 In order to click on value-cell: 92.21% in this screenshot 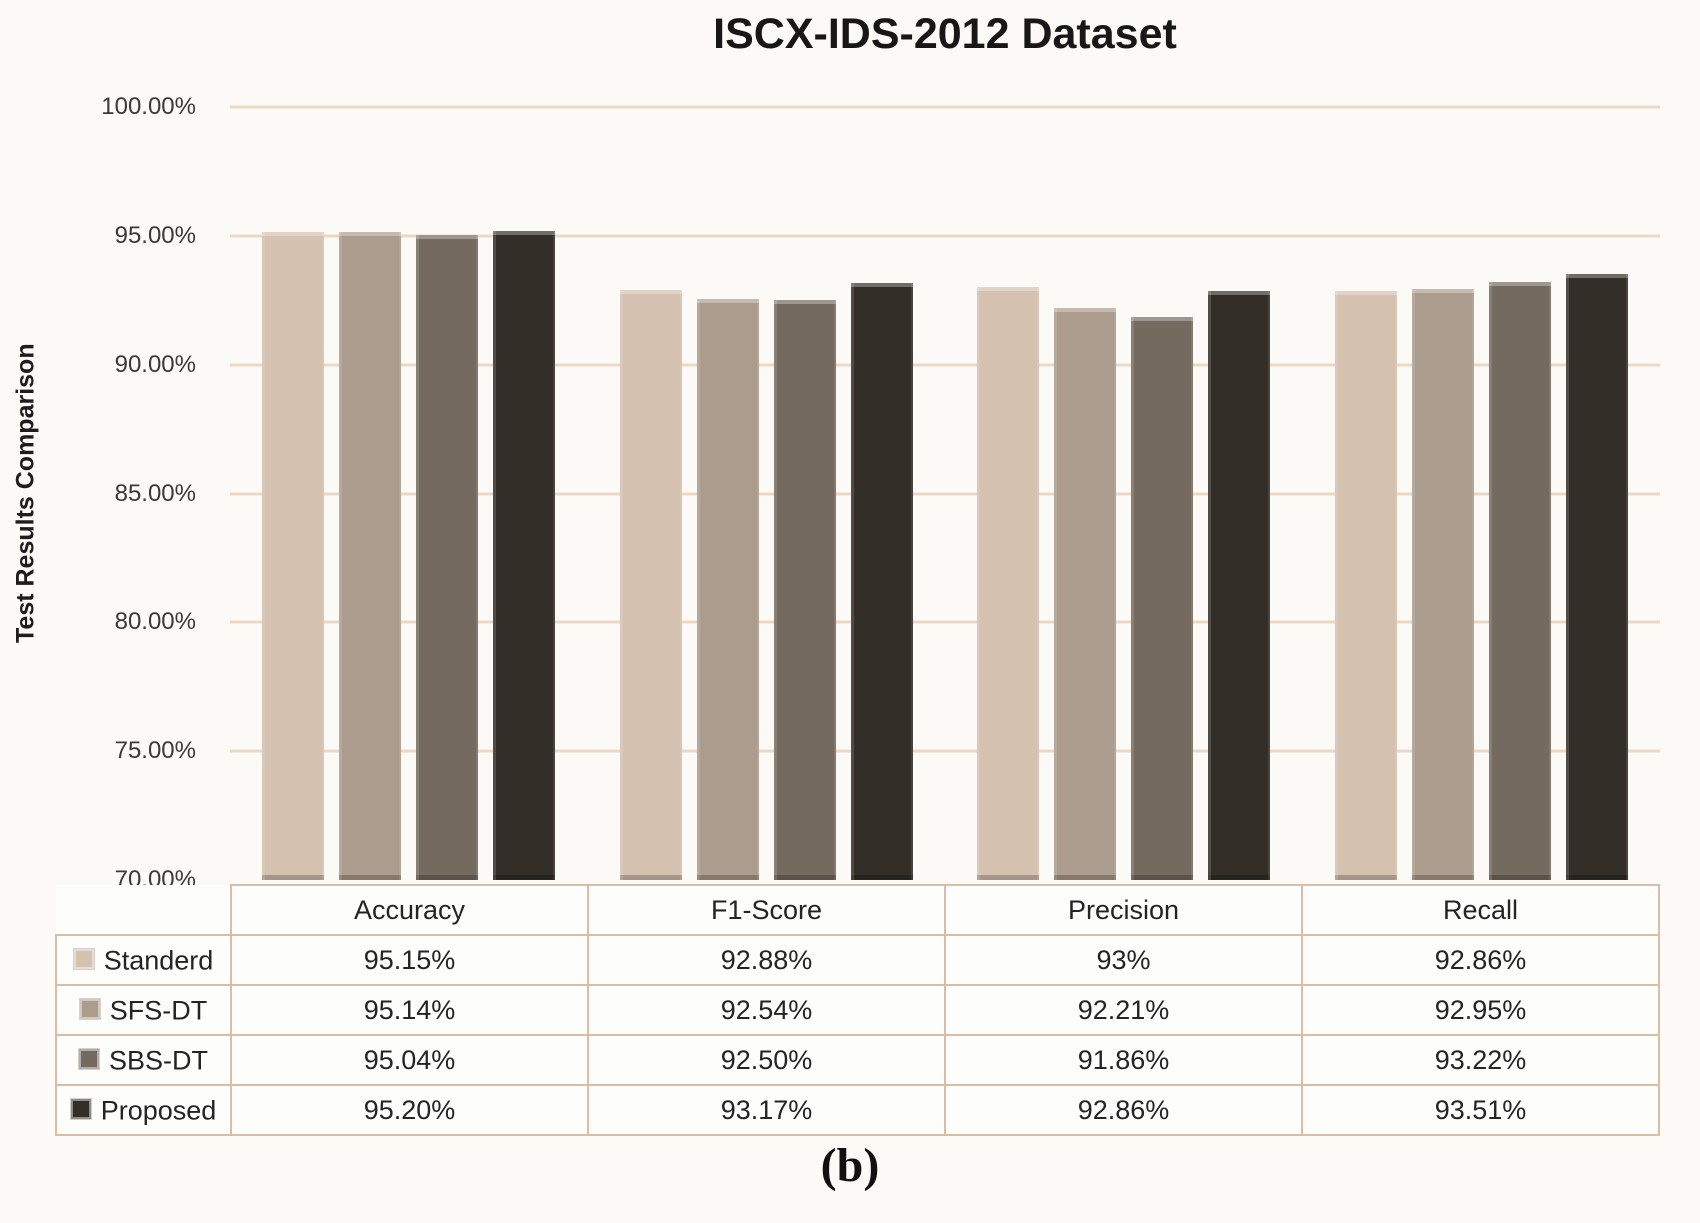, I will do `click(1123, 1010)`.